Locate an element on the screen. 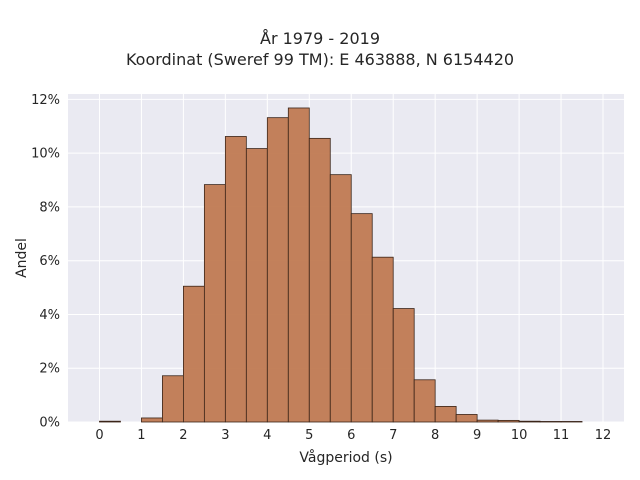  x-tick-label: 11 is located at coordinates (561, 435).